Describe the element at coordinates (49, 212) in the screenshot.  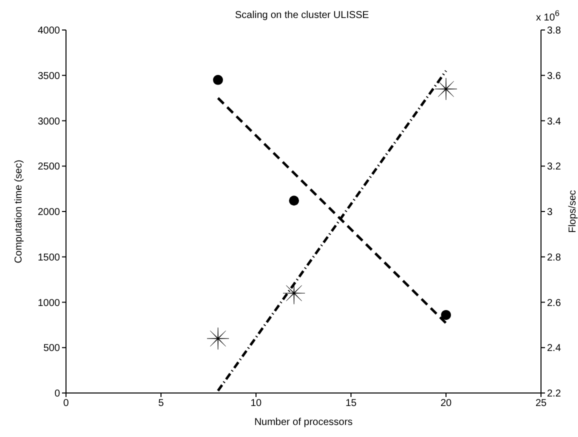
I see `y-tick-label: 2000` at that location.